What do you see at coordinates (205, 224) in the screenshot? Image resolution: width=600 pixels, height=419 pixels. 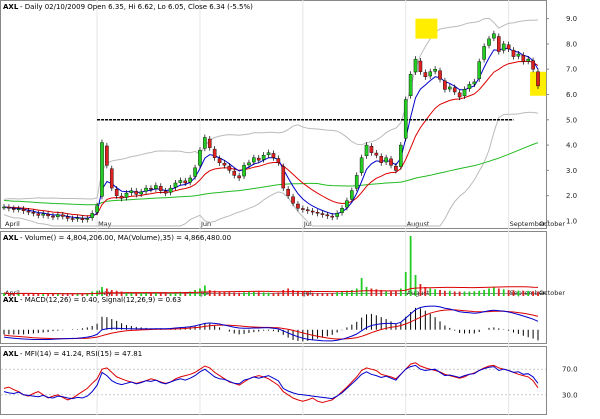 I see `month-label-price: Jun` at bounding box center [205, 224].